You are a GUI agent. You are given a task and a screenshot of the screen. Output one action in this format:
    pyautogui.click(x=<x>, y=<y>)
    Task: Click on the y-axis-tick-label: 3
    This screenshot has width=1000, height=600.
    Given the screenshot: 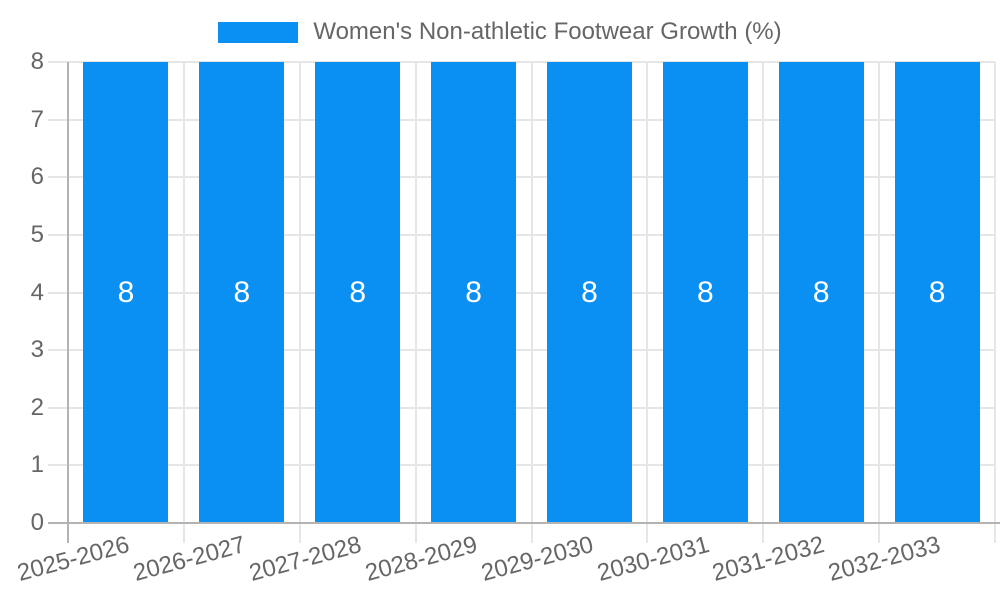 What is the action you would take?
    pyautogui.click(x=37, y=350)
    